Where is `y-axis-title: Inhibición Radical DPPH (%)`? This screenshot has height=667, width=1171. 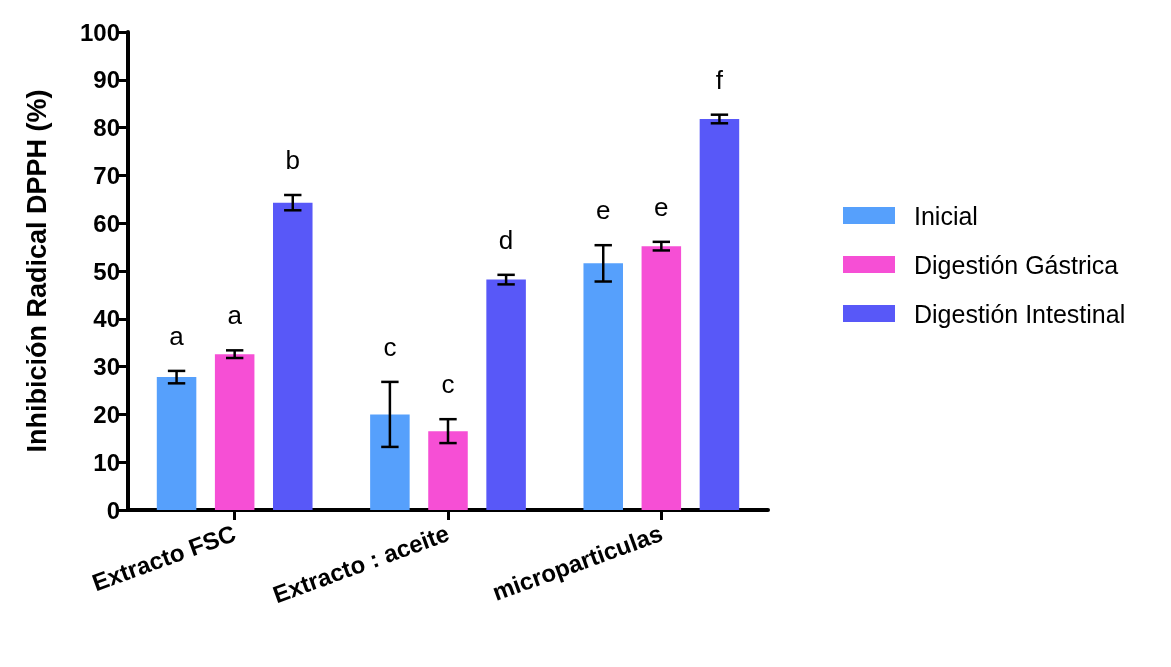 y-axis-title: Inhibición Radical DPPH (%) is located at coordinates (36, 271).